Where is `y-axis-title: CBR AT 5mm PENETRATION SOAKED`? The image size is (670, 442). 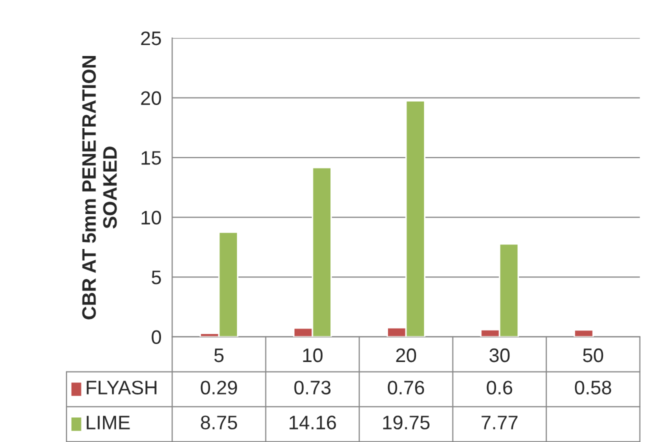 y-axis-title: CBR AT 5mm PENETRATION SOAKED is located at coordinates (99, 188).